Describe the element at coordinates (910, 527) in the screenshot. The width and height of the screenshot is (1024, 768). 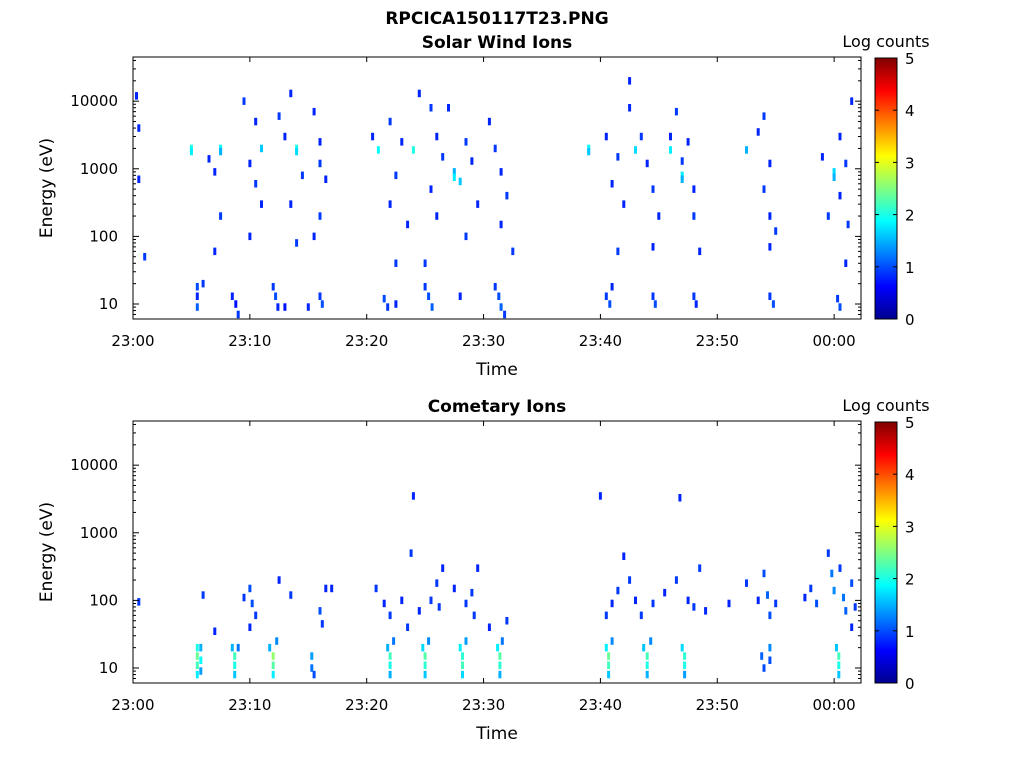
I see `colorbar-tick-label: 3` at that location.